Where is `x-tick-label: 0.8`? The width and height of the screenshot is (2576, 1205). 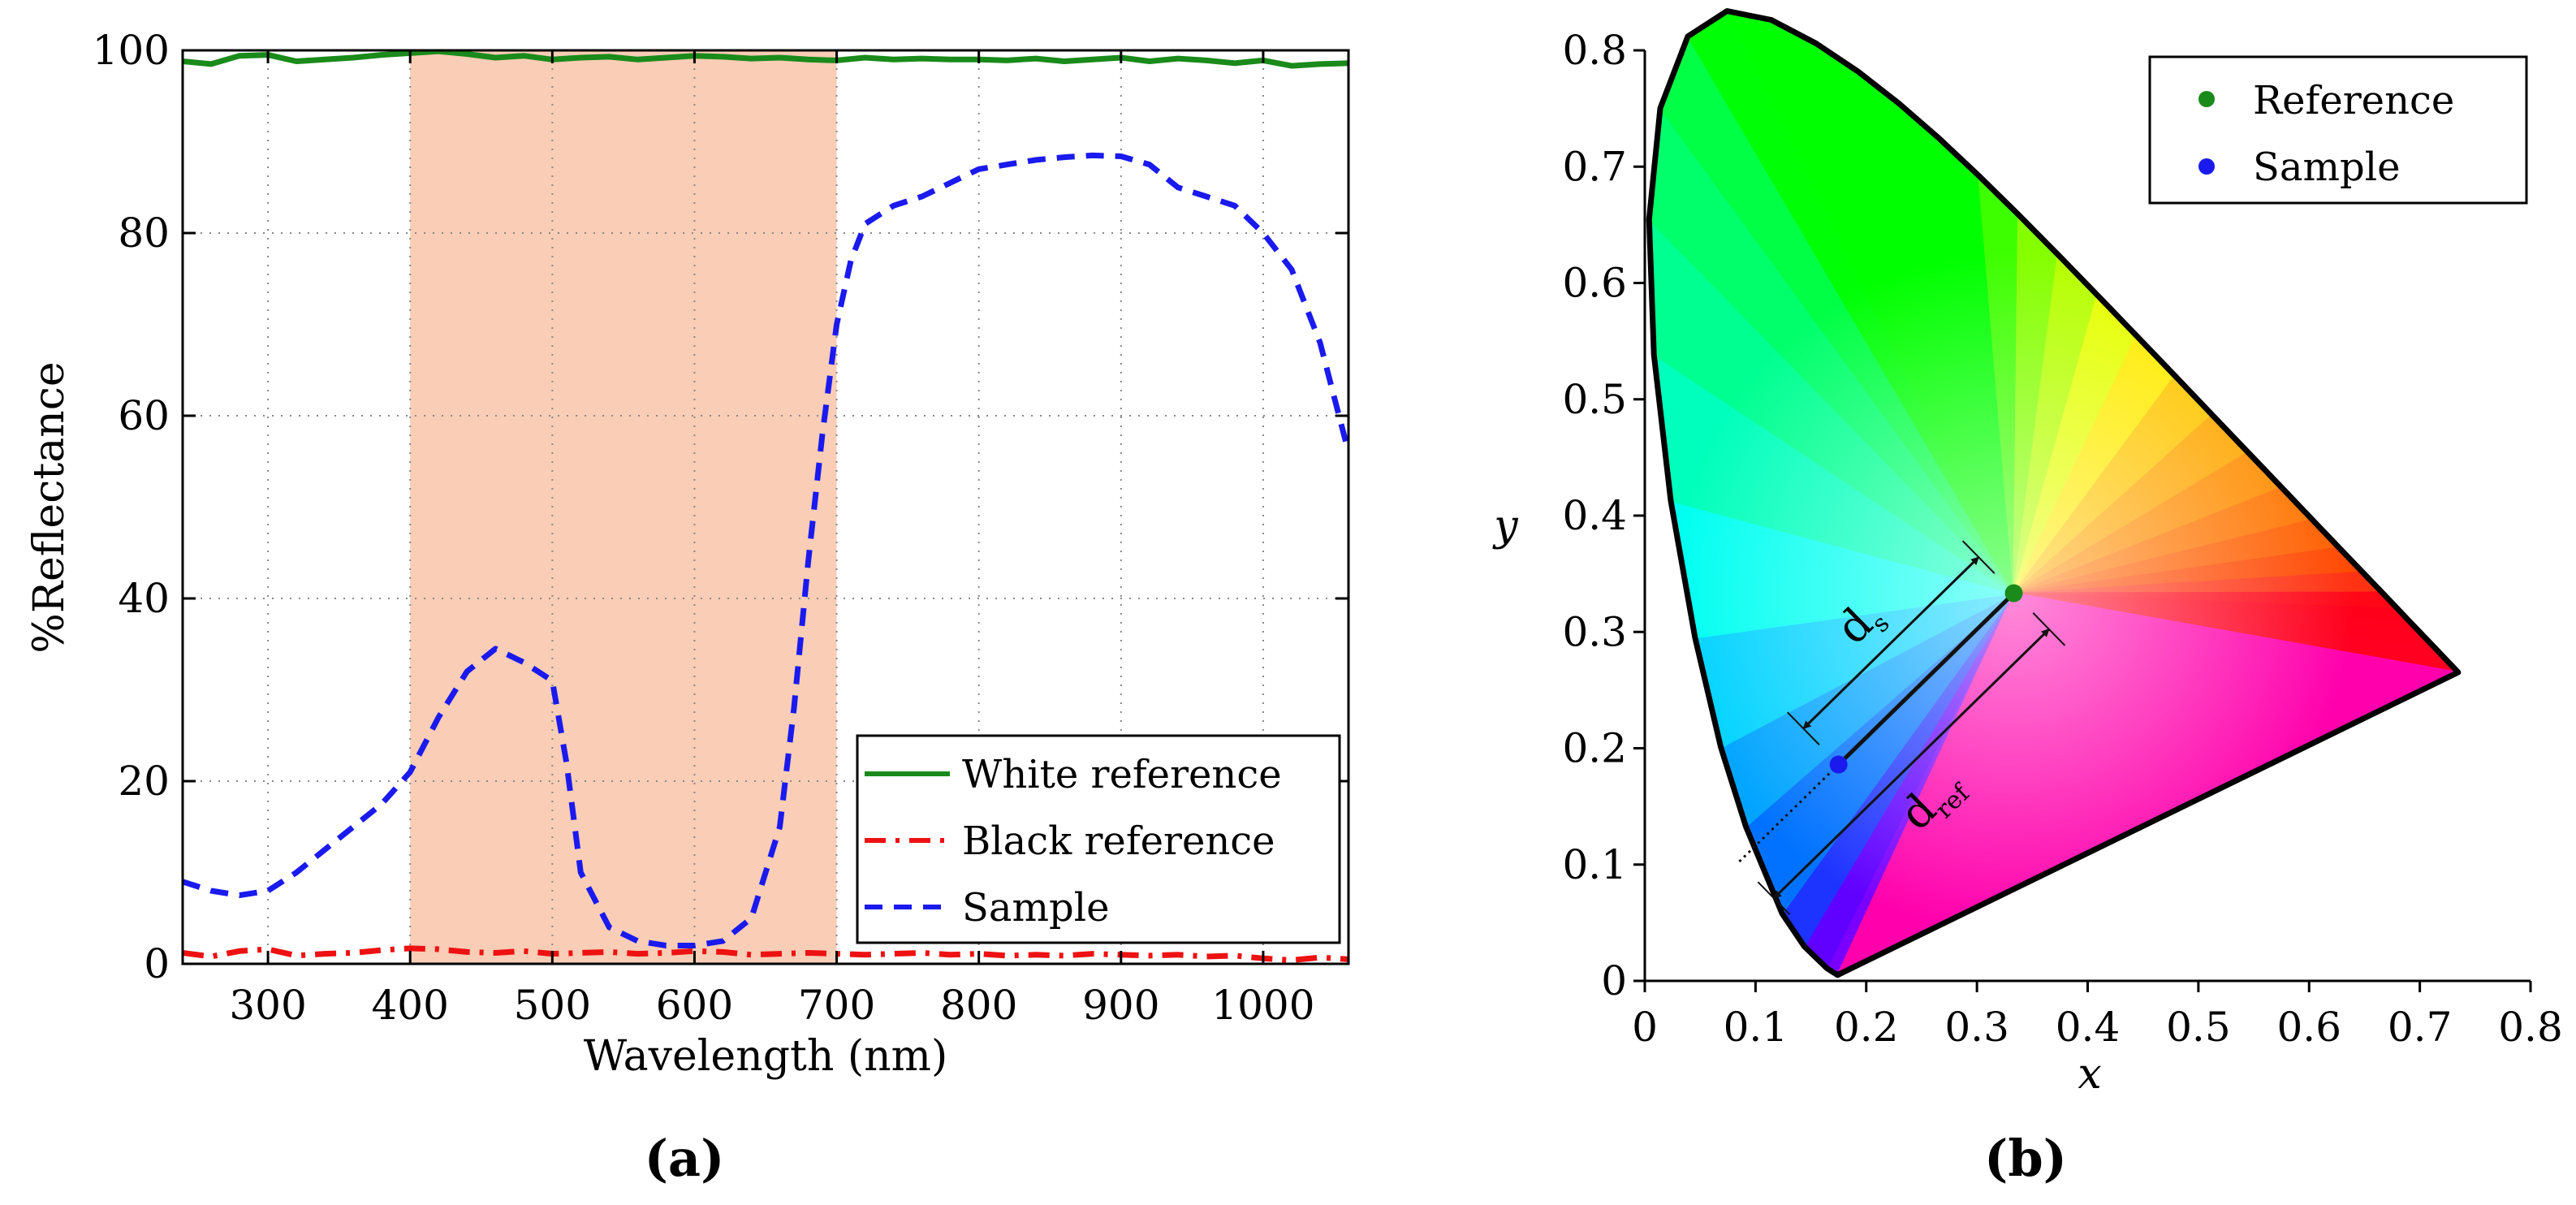 x-tick-label: 0.8 is located at coordinates (2530, 1027).